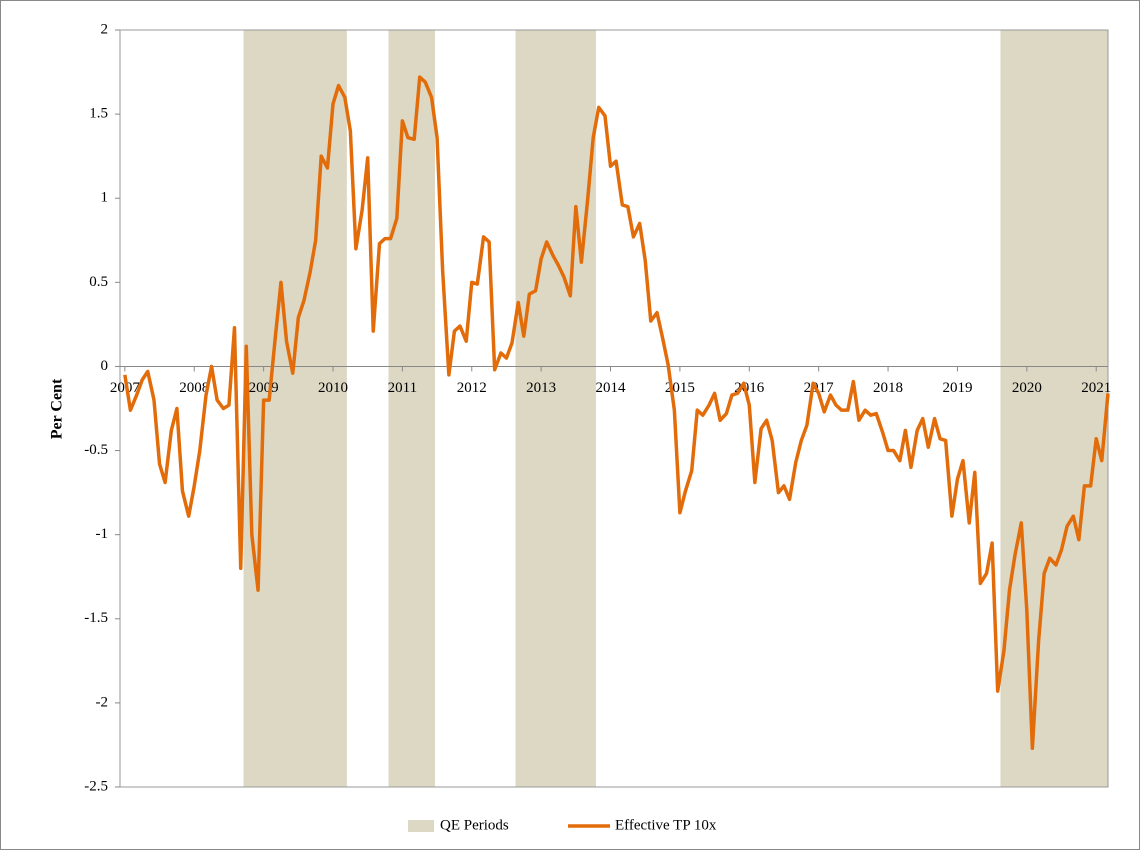  I want to click on y-tick-label: -1, so click(102, 534).